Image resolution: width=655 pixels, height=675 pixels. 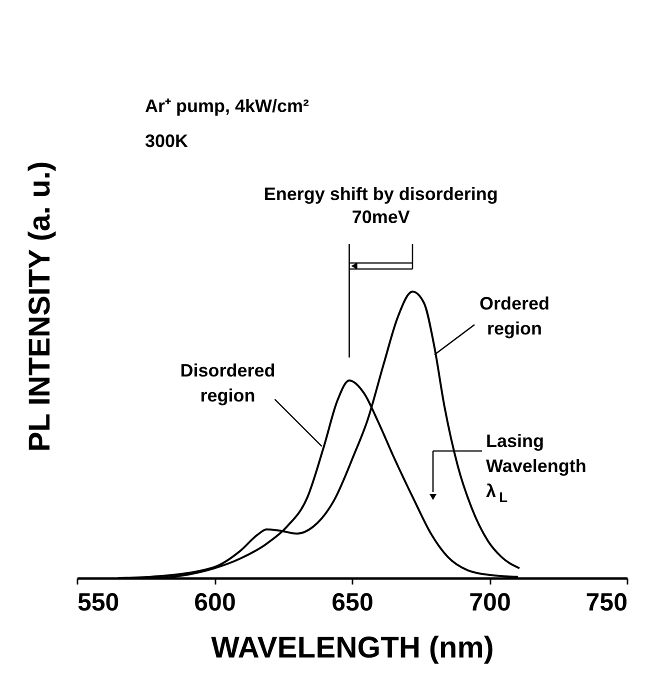 I want to click on text: Energy shift by disordering 70meV, so click(x=381, y=205).